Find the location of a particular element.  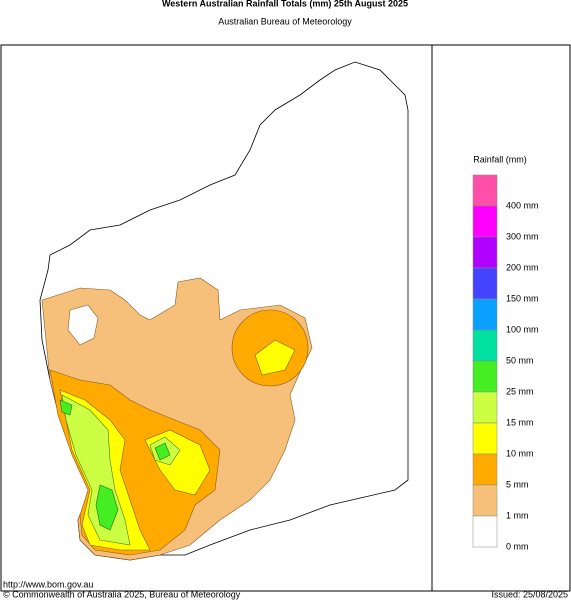

legend-label: 150 mm is located at coordinates (522, 298).